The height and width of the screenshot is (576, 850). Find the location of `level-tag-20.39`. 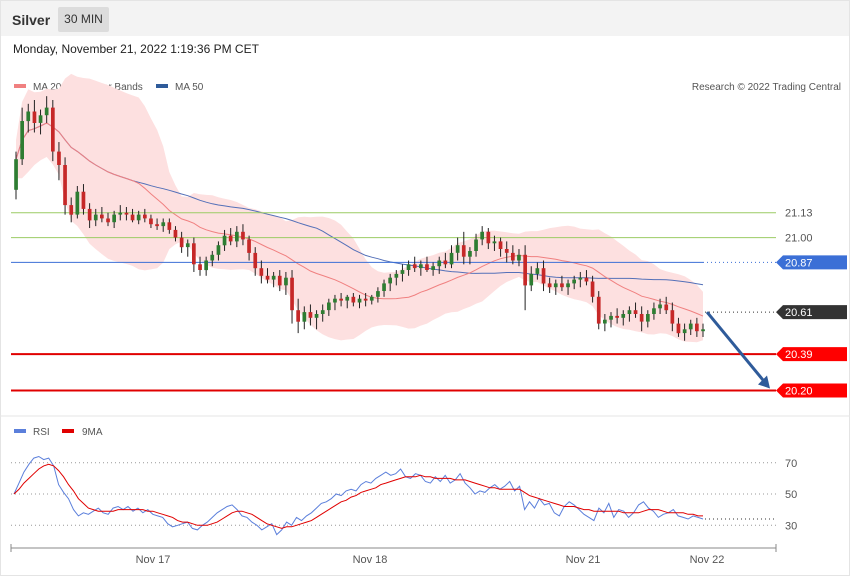

level-tag-20.39 is located at coordinates (811, 354).